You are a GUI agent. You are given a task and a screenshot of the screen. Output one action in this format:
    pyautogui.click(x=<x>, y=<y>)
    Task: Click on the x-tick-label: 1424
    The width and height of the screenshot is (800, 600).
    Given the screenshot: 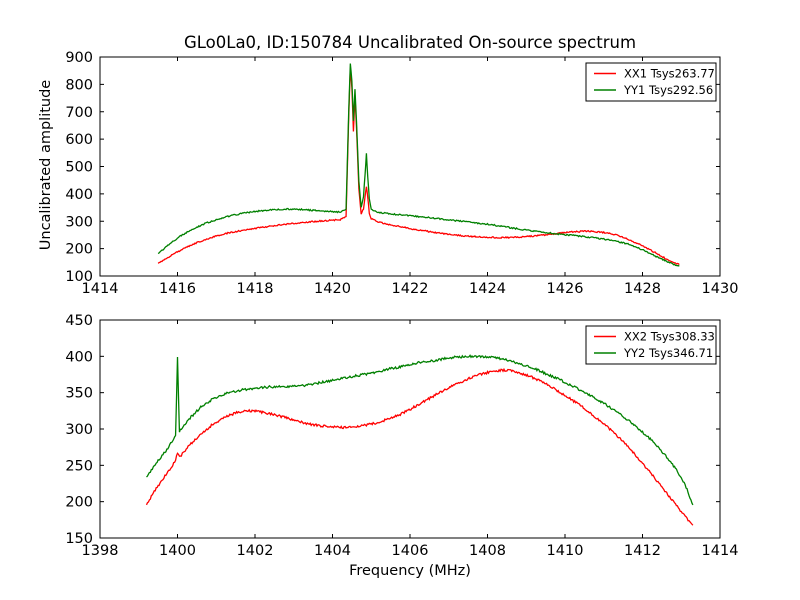 What is the action you would take?
    pyautogui.click(x=487, y=289)
    